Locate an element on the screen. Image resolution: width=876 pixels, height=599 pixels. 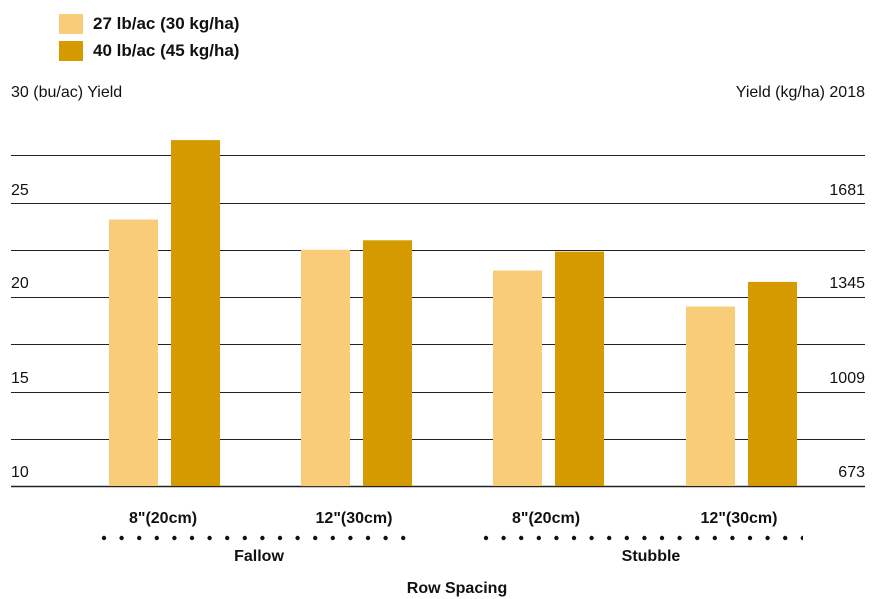
right-tick-label: 1009 is located at coordinates (847, 378).